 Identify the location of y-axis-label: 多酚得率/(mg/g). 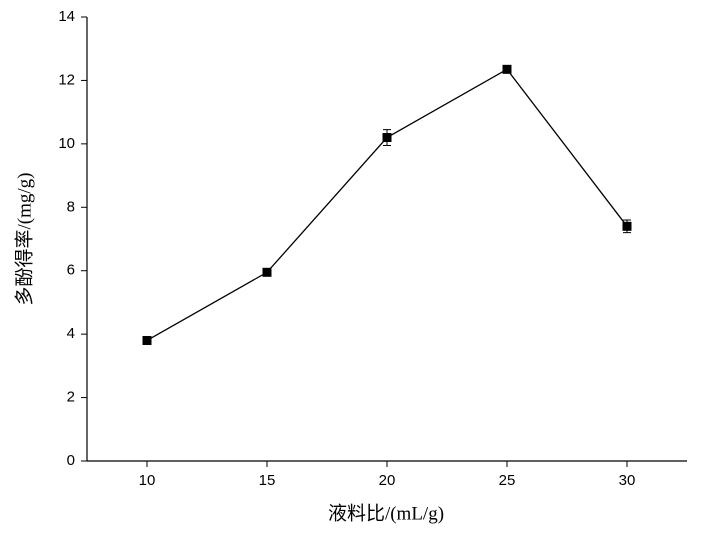
(24, 239).